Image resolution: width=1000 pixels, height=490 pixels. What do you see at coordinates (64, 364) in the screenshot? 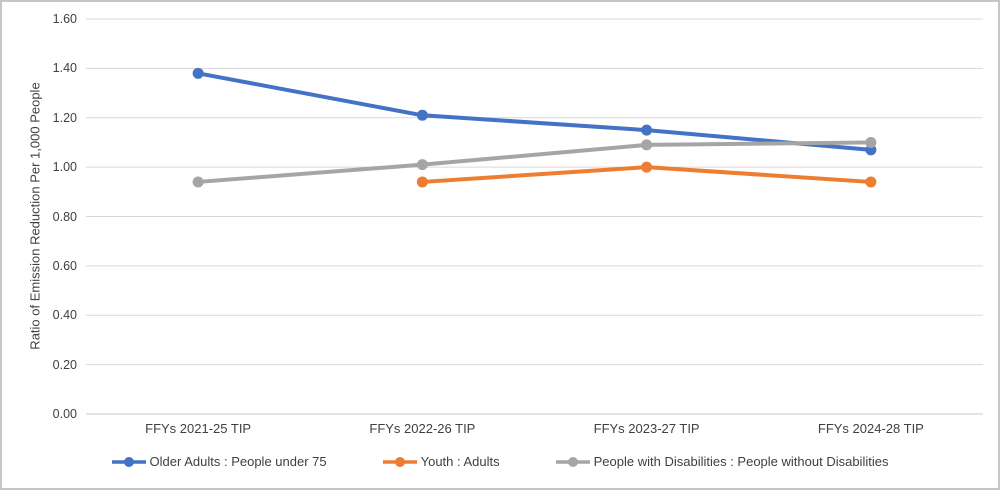
I see `y-tick-label: 0.20` at bounding box center [64, 364].